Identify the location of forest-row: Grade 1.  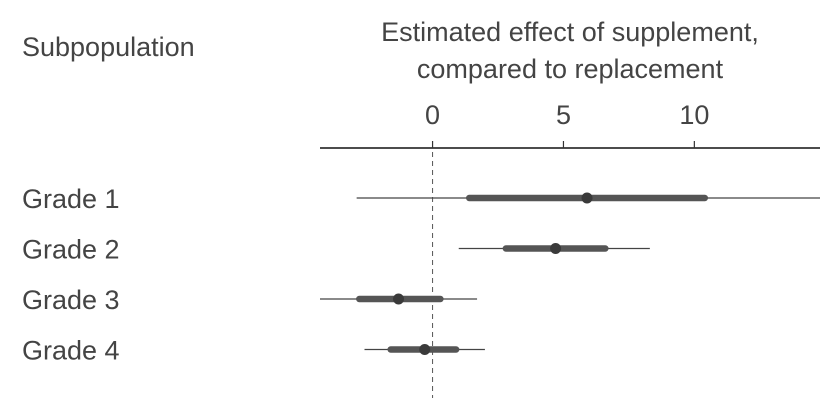
(421, 199).